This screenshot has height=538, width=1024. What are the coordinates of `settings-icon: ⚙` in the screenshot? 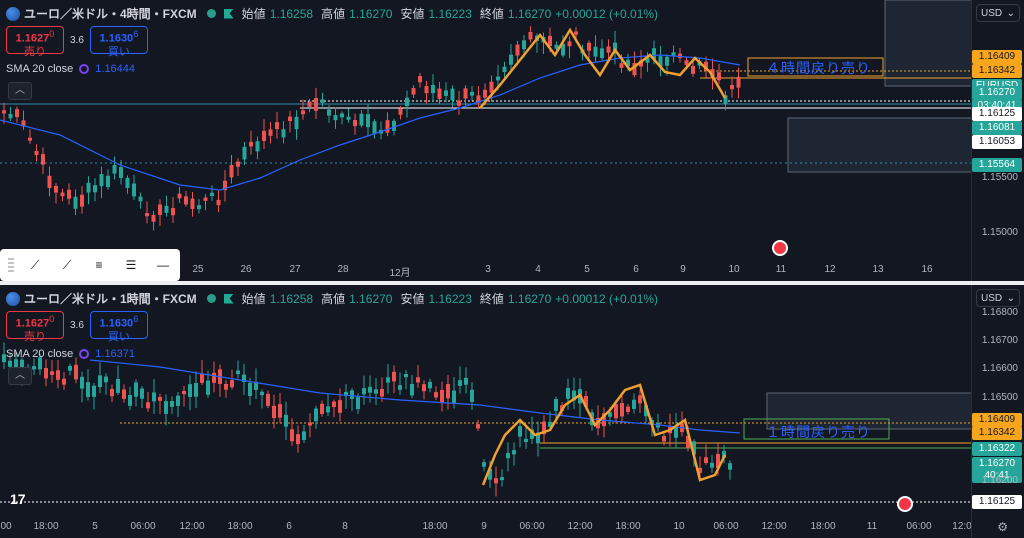 It's located at (1002, 527).